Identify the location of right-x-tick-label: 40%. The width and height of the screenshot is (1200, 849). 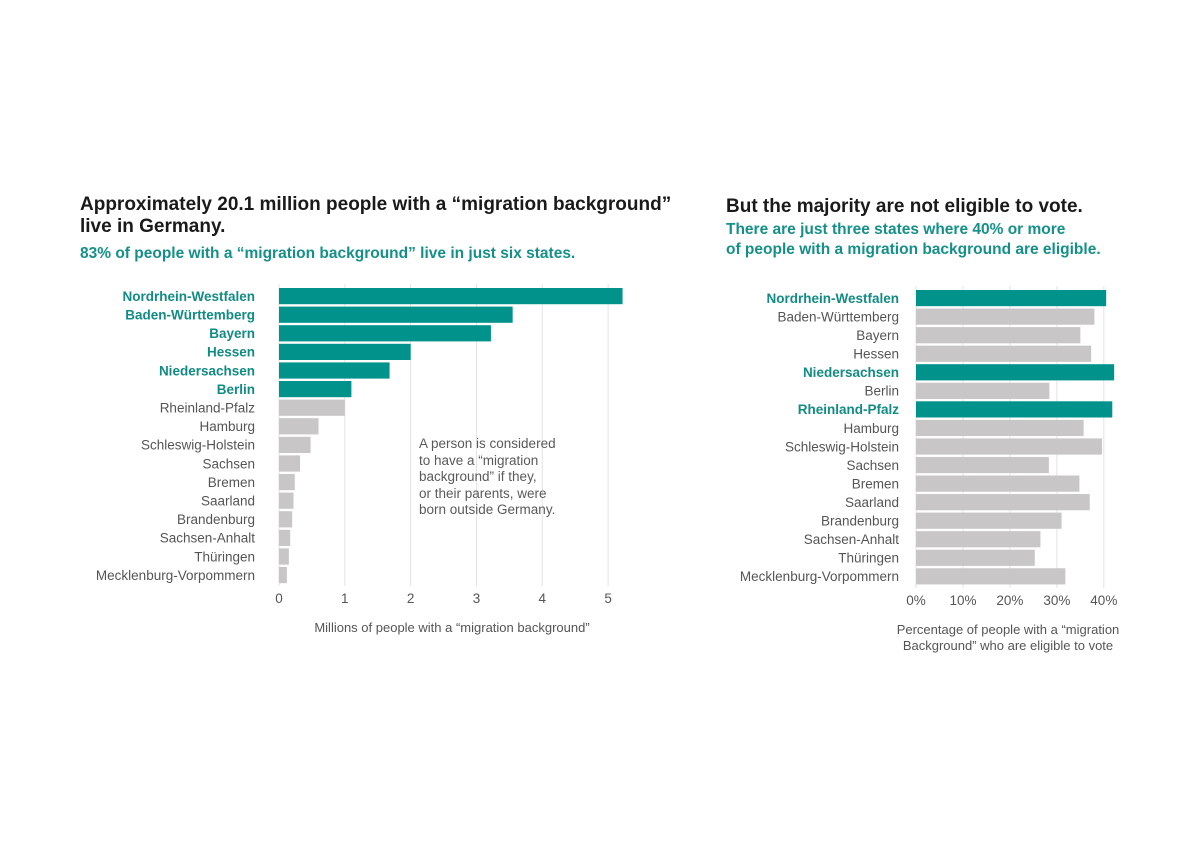
(1103, 600).